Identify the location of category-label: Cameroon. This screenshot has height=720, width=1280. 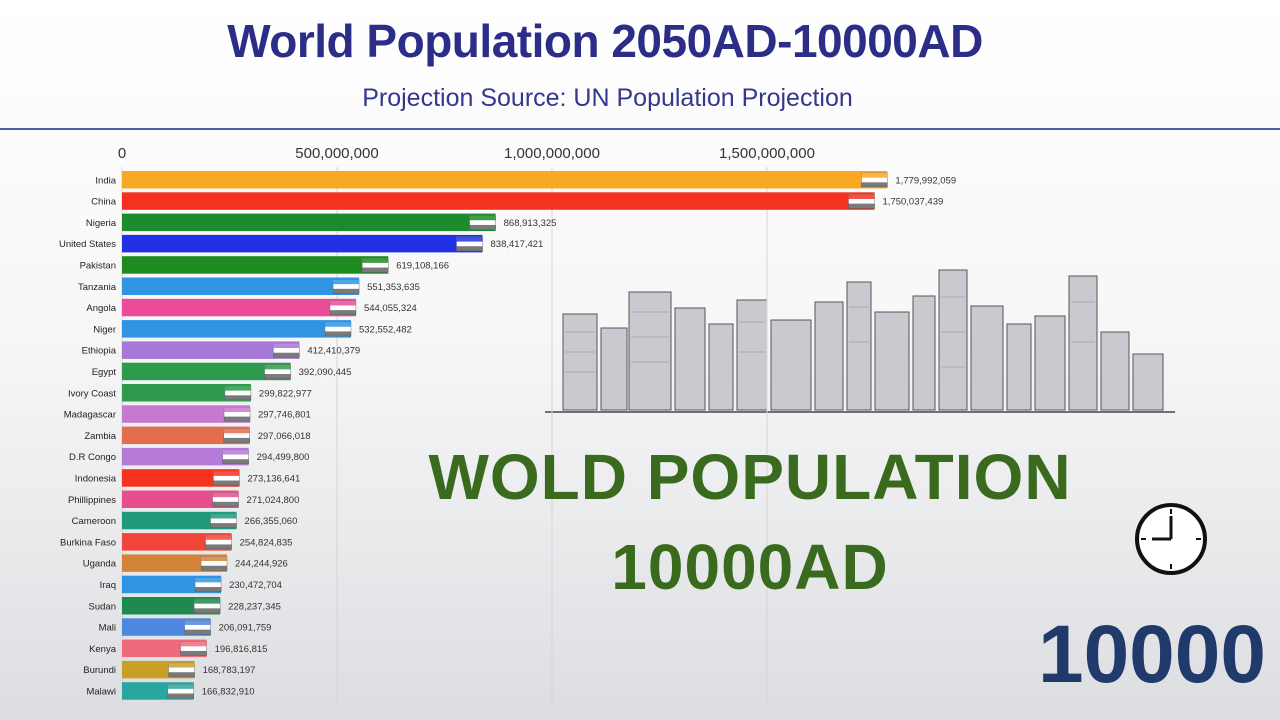
(94, 521).